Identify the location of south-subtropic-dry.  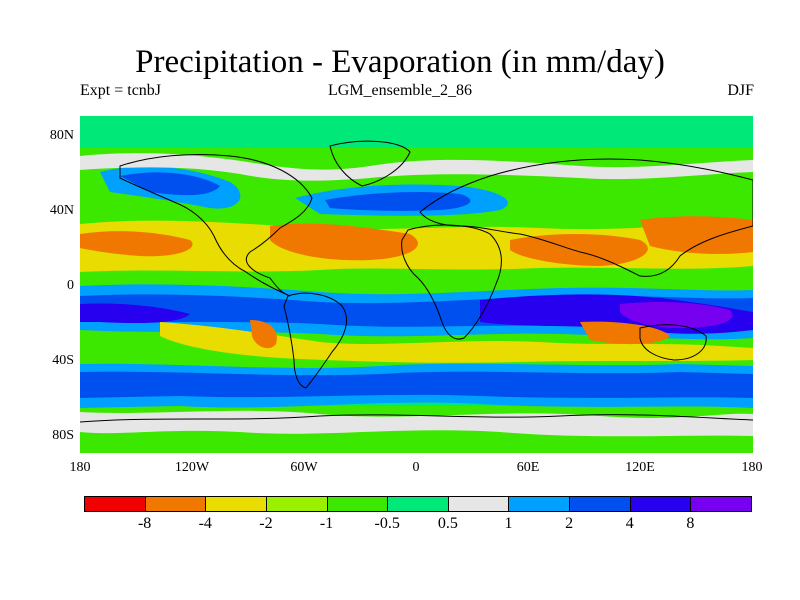
(456, 342).